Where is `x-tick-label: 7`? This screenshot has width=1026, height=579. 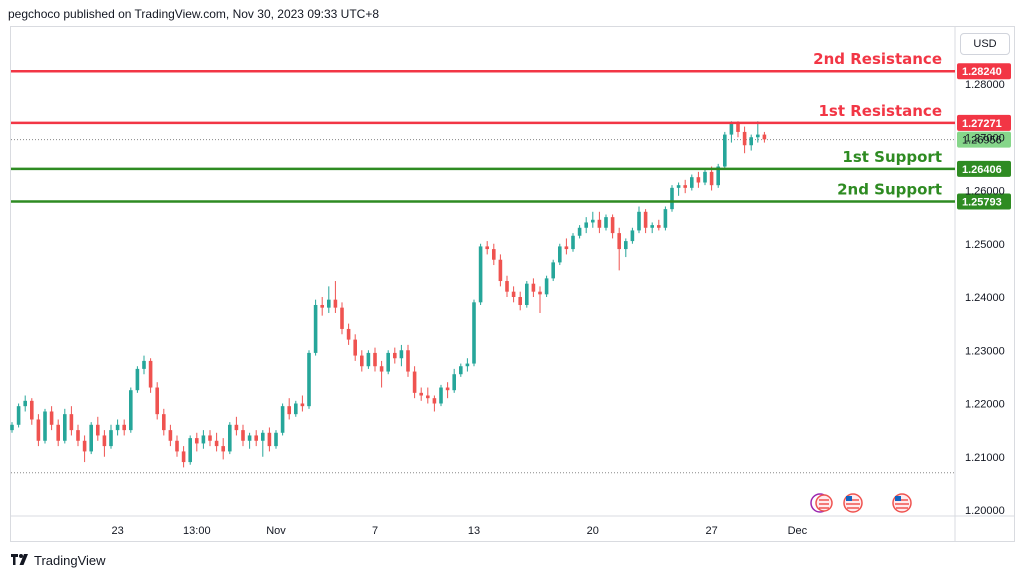 x-tick-label: 7 is located at coordinates (375, 531).